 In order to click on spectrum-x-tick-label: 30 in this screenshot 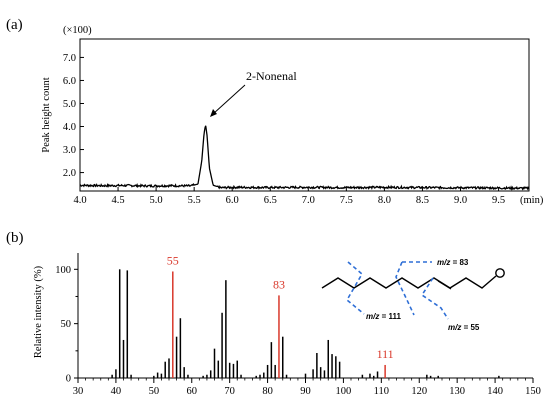, I will do `click(78, 391)`.